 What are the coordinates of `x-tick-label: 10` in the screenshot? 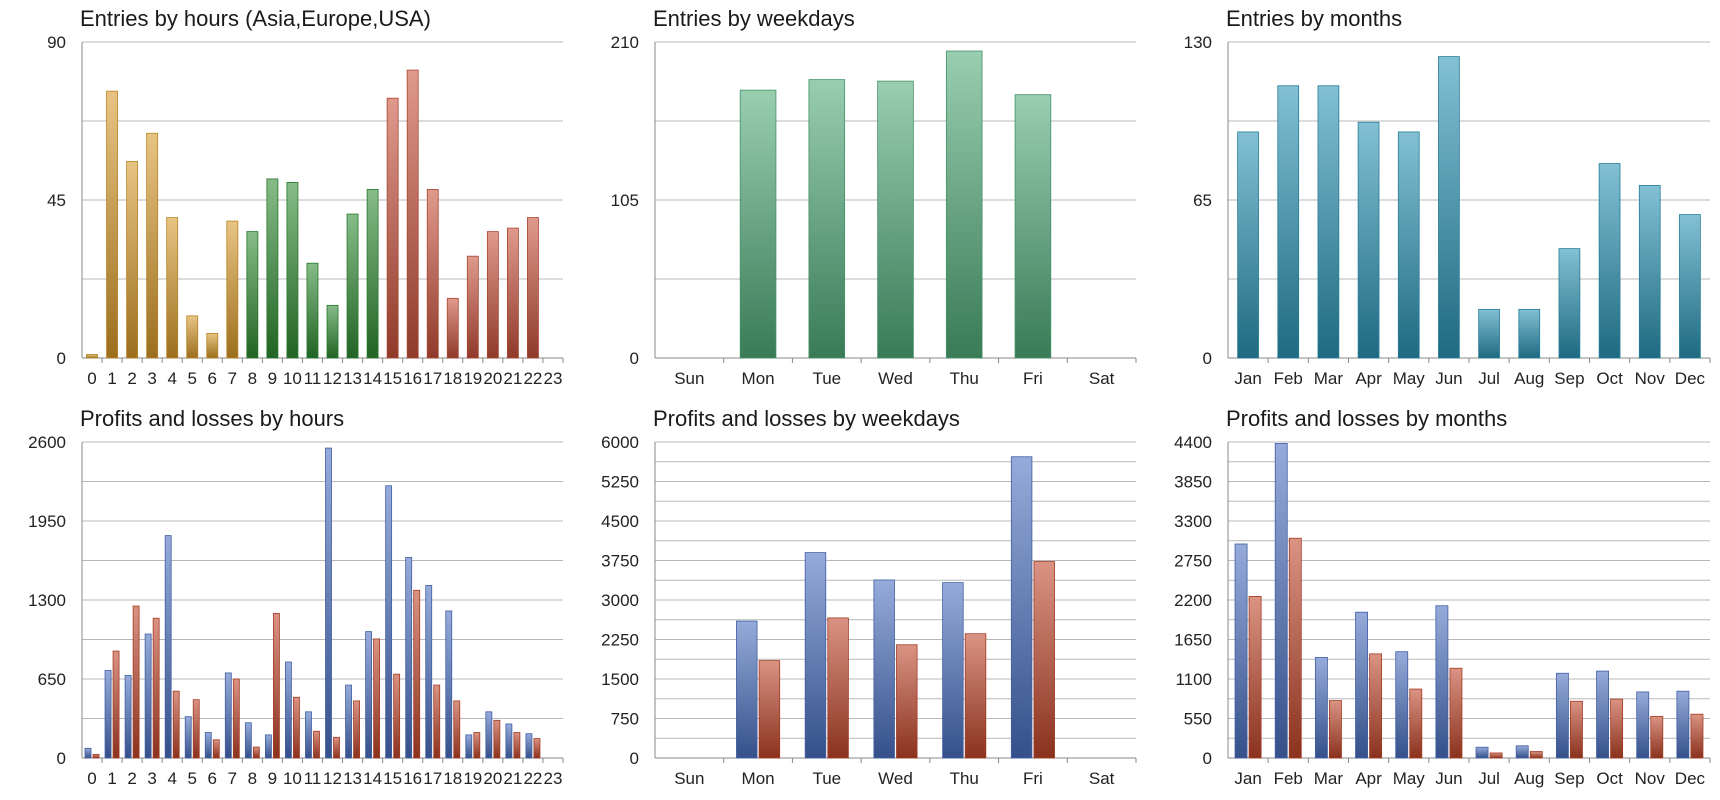 It's located at (292, 778).